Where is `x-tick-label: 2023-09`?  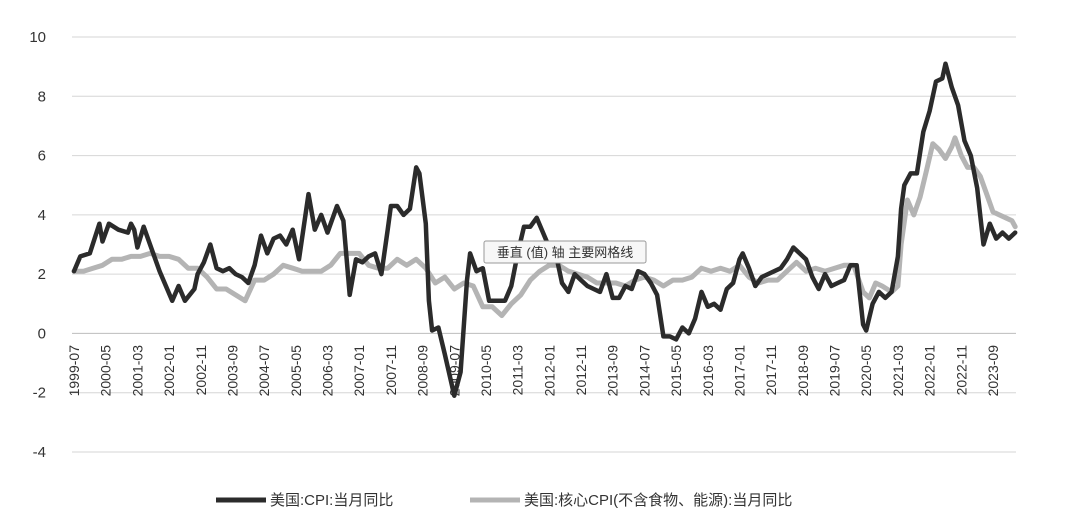 x-tick-label: 2023-09 is located at coordinates (993, 371).